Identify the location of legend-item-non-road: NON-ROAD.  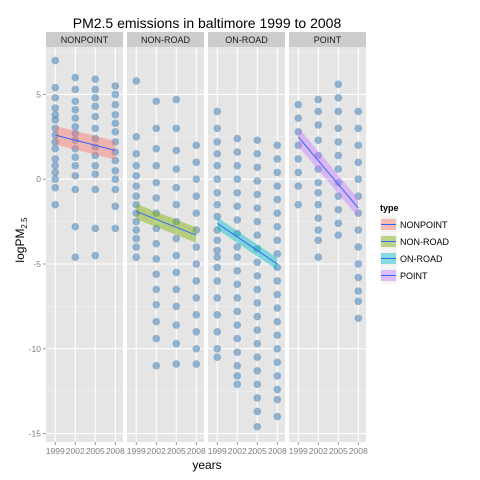
(414, 241).